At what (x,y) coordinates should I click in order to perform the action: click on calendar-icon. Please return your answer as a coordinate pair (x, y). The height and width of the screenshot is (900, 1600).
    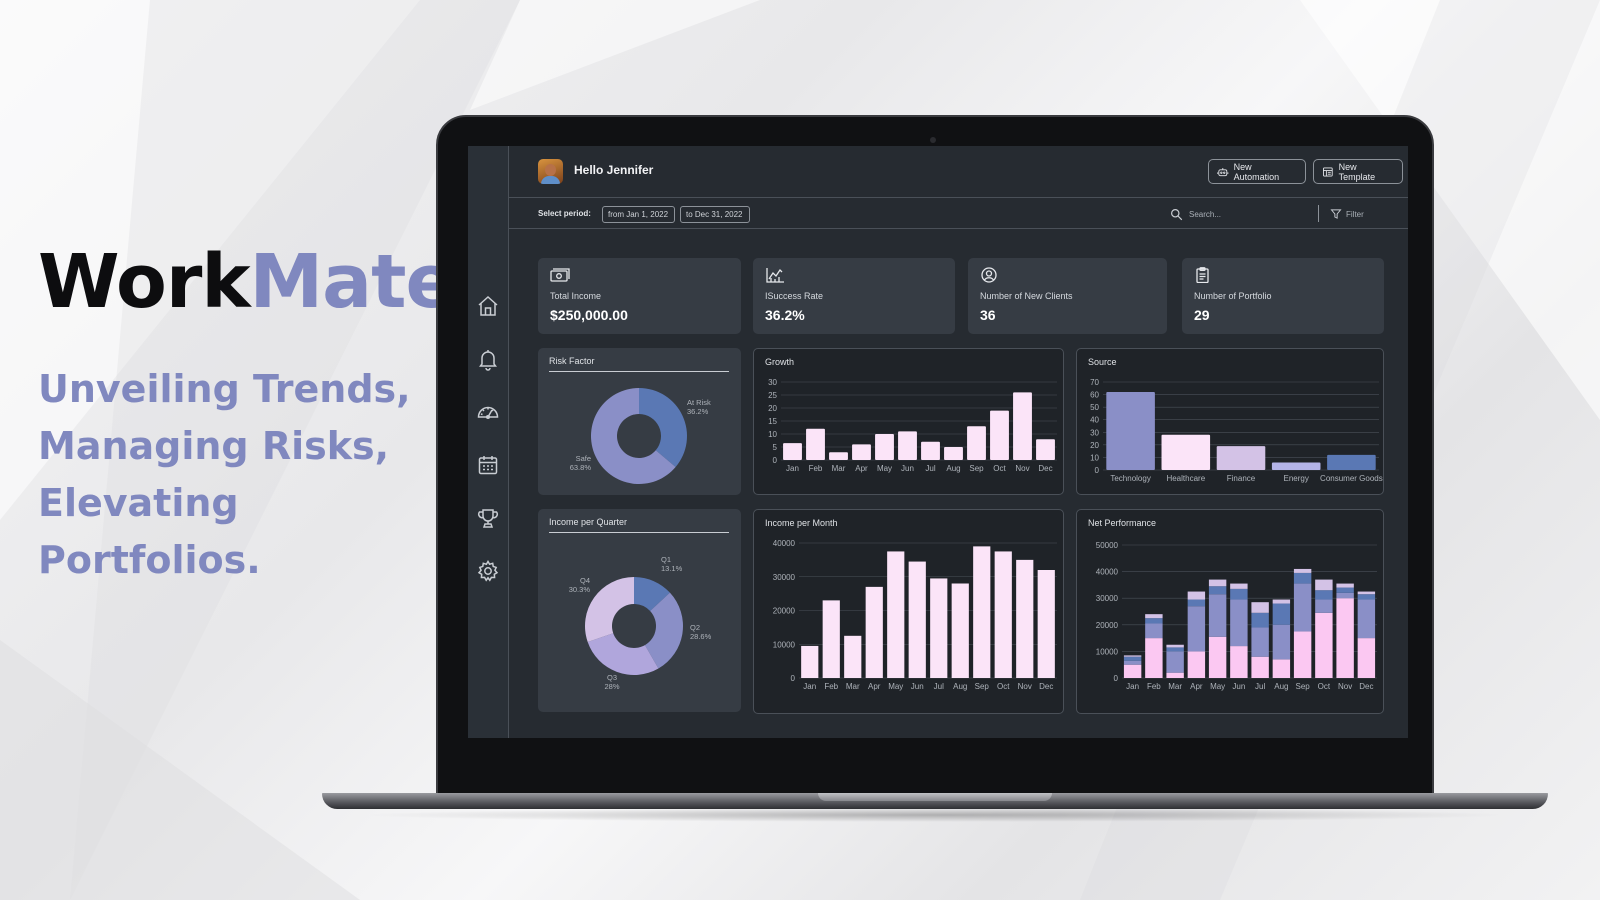
    Looking at the image, I should click on (488, 465).